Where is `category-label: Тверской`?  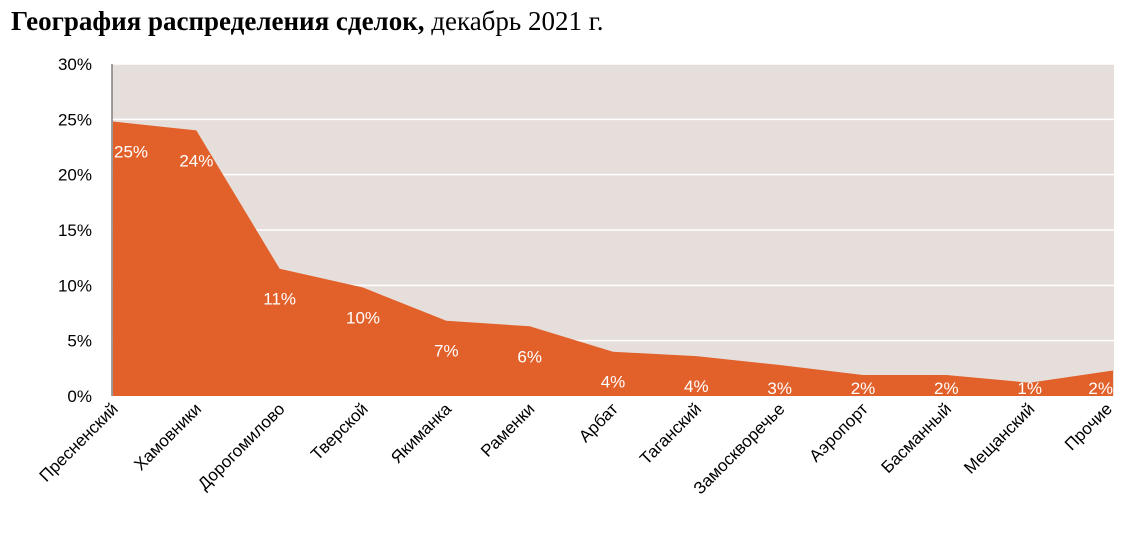
category-label: Тверской is located at coordinates (339, 431).